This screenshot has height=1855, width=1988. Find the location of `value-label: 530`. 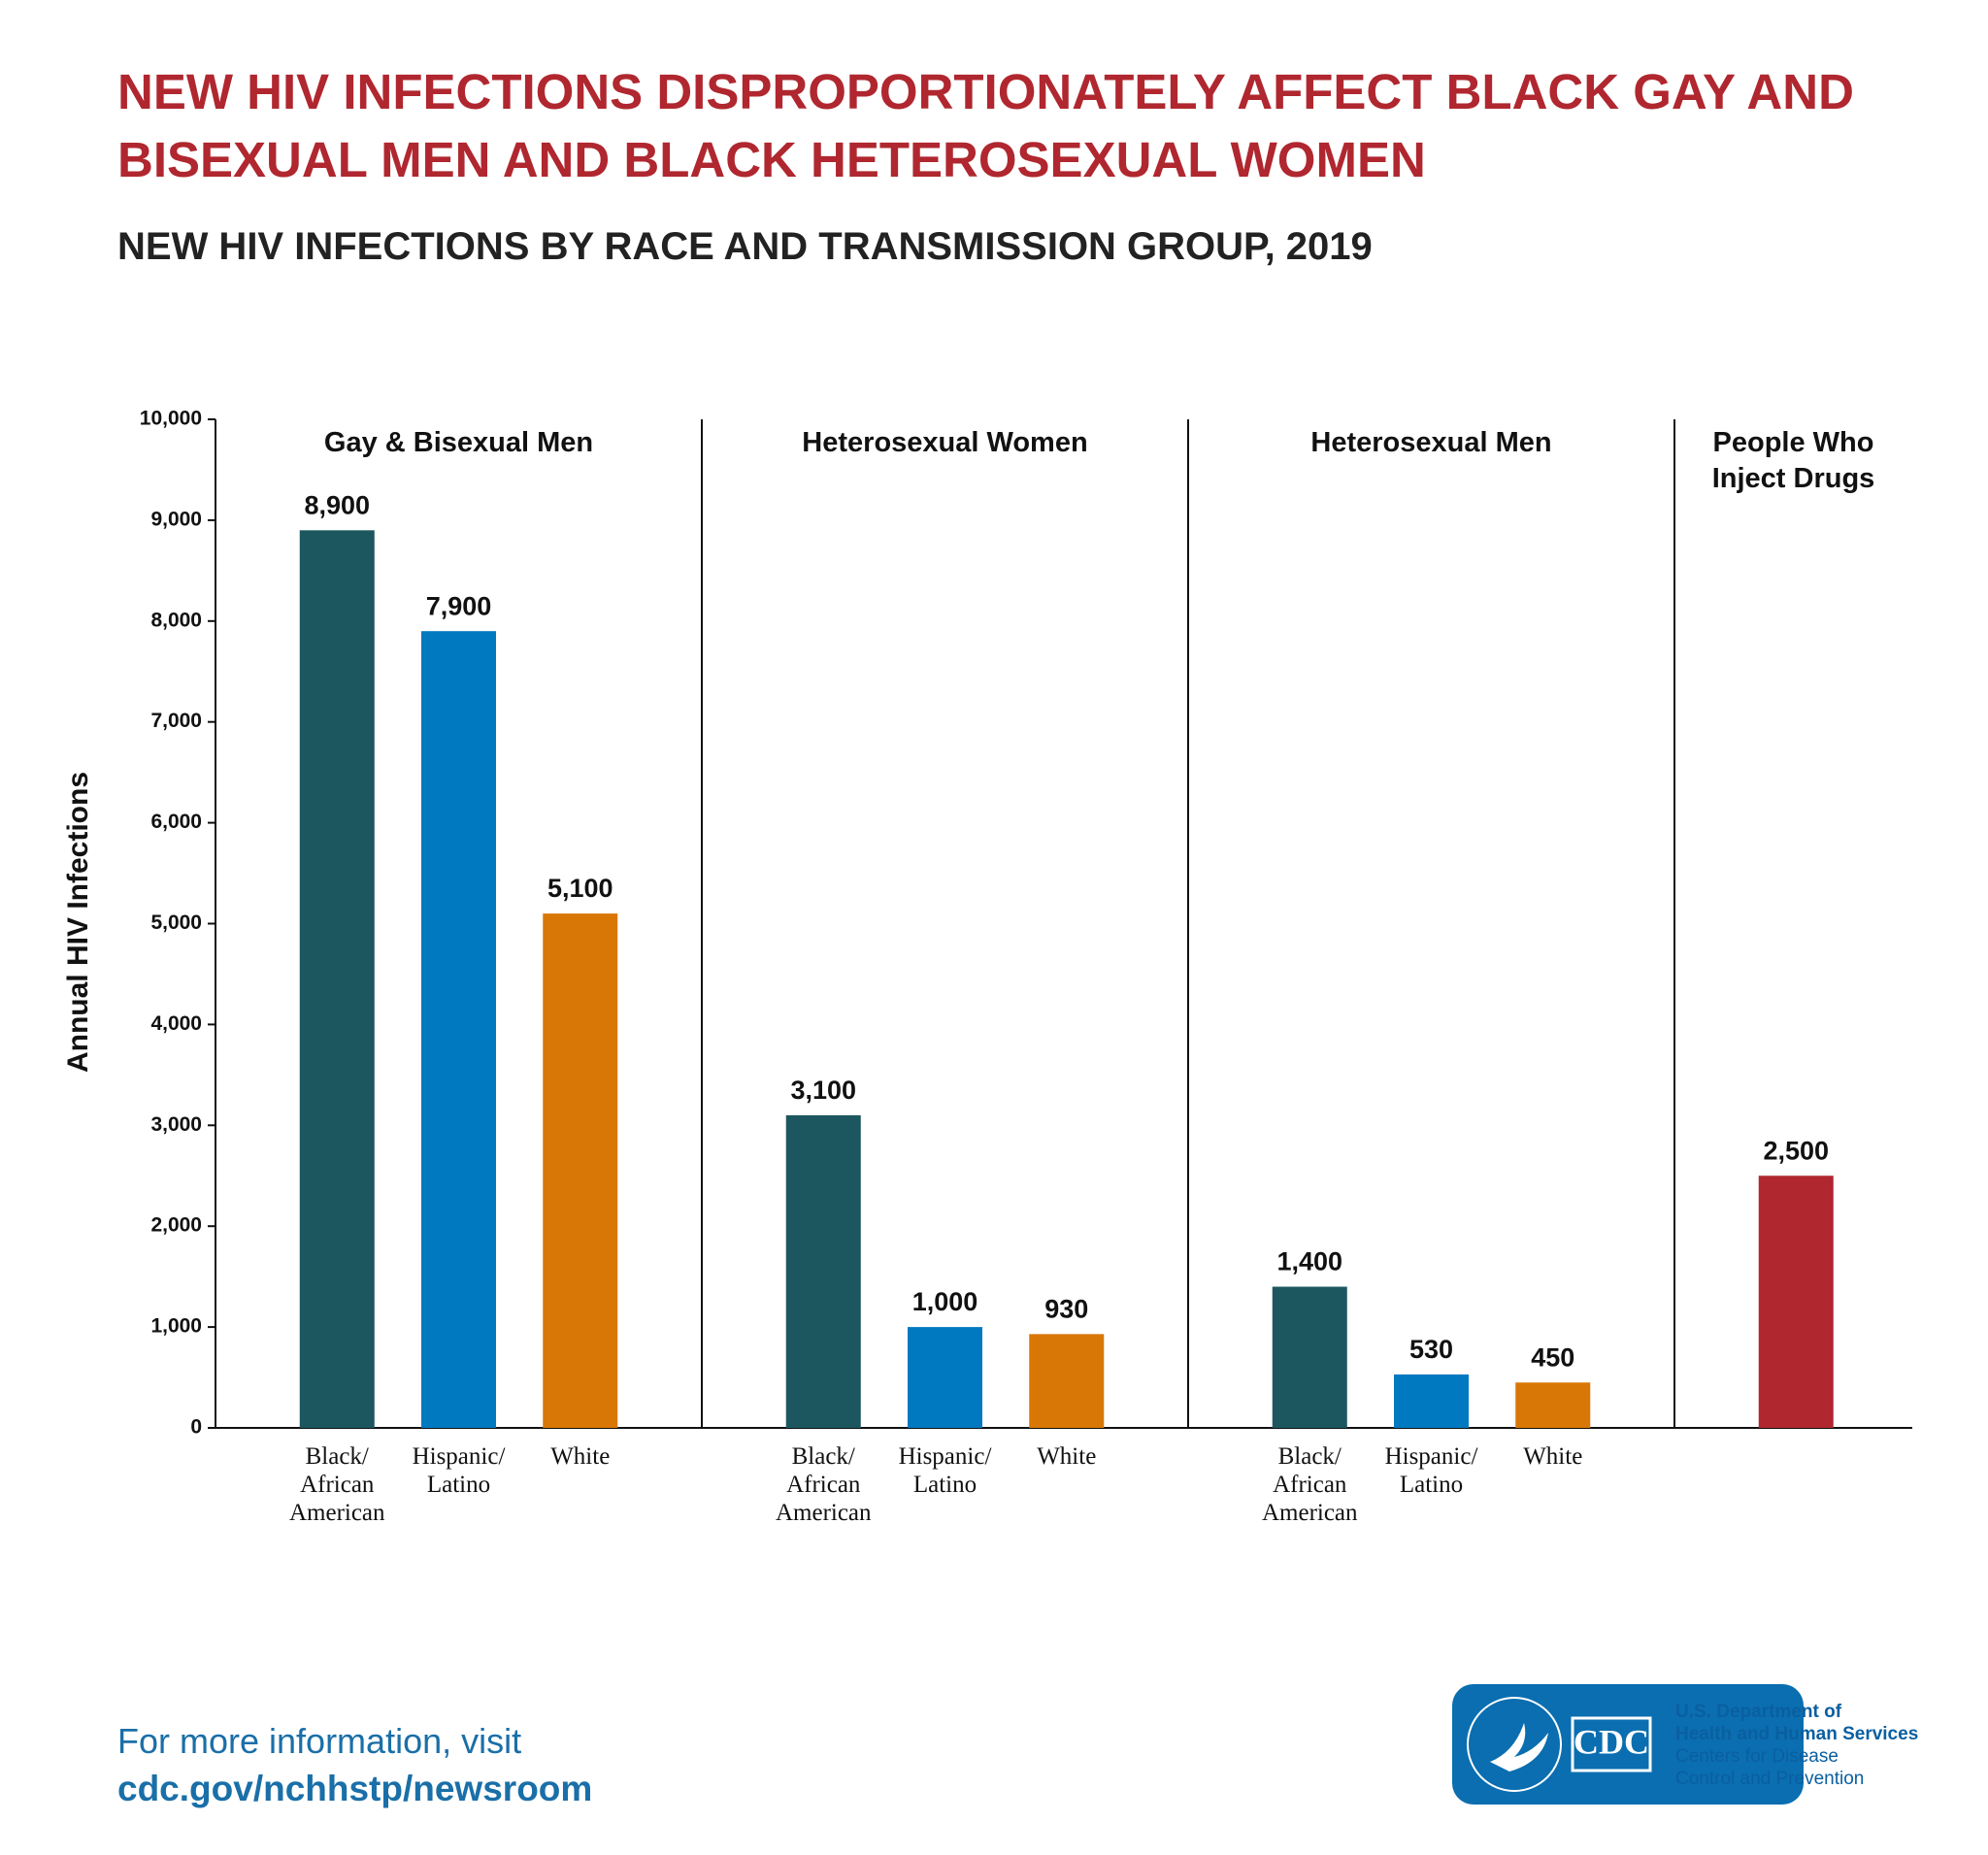

value-label: 530 is located at coordinates (1431, 1349).